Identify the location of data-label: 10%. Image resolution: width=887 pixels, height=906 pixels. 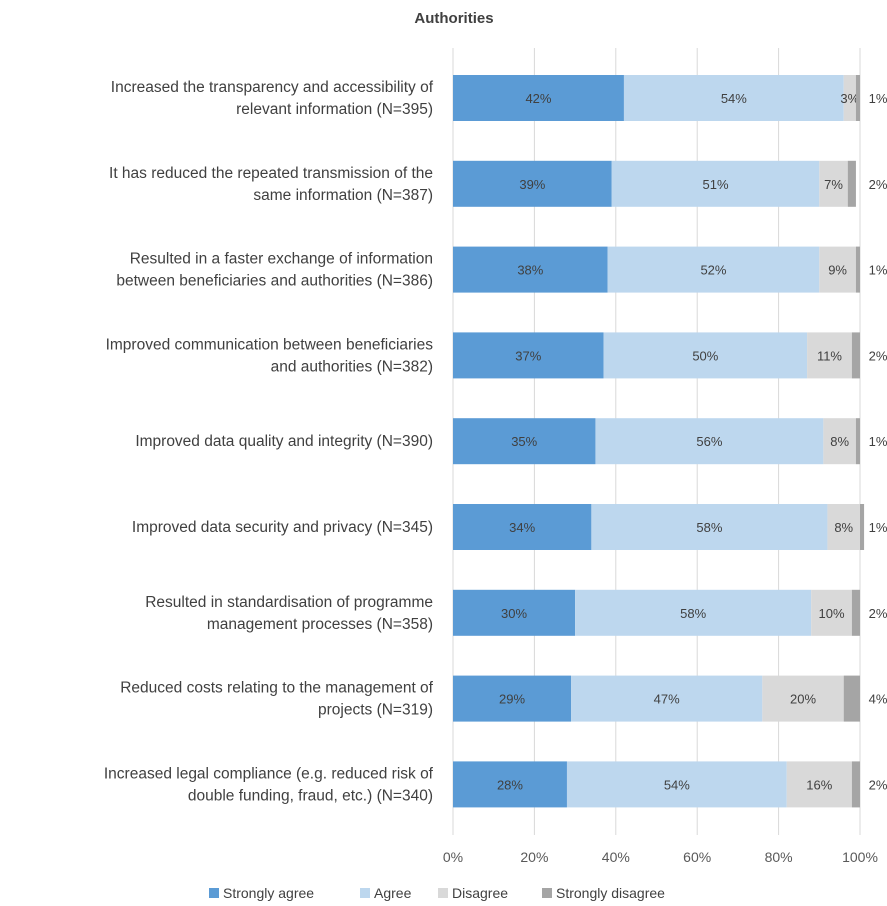
(831, 613).